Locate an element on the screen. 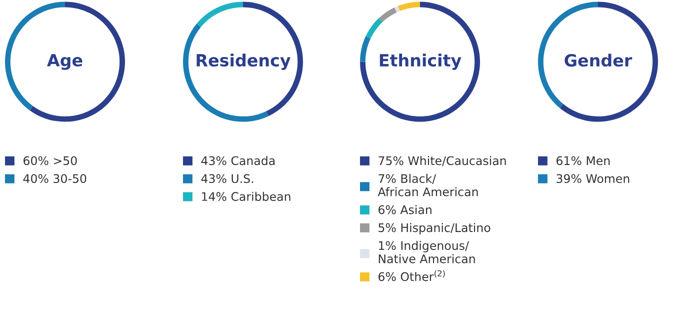  text: Residency is located at coordinates (243, 62).